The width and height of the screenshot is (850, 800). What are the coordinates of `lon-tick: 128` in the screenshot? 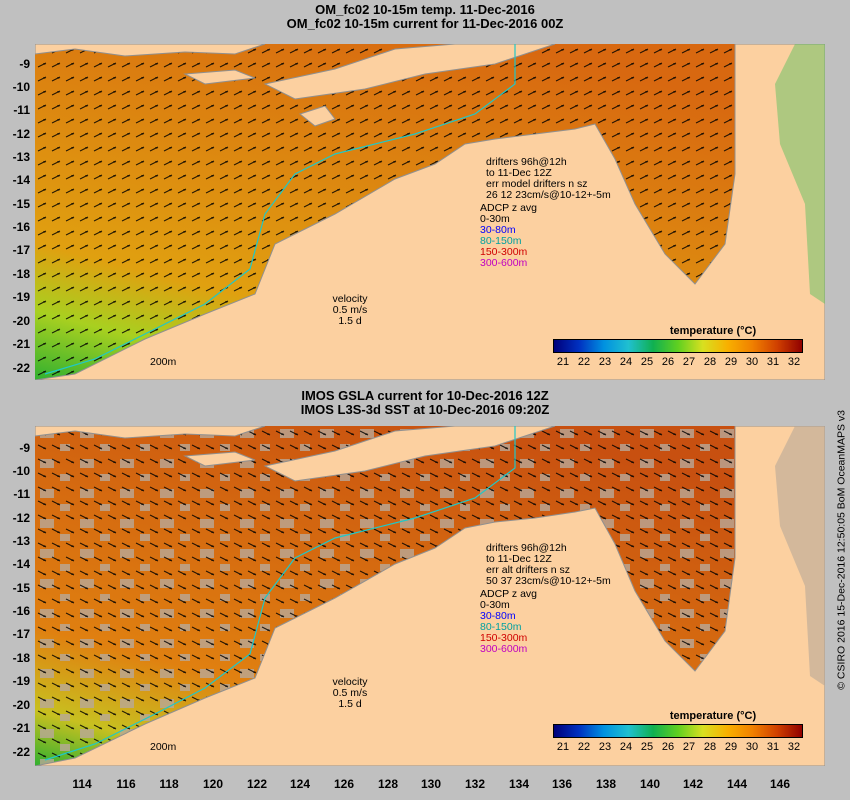 It's located at (388, 784).